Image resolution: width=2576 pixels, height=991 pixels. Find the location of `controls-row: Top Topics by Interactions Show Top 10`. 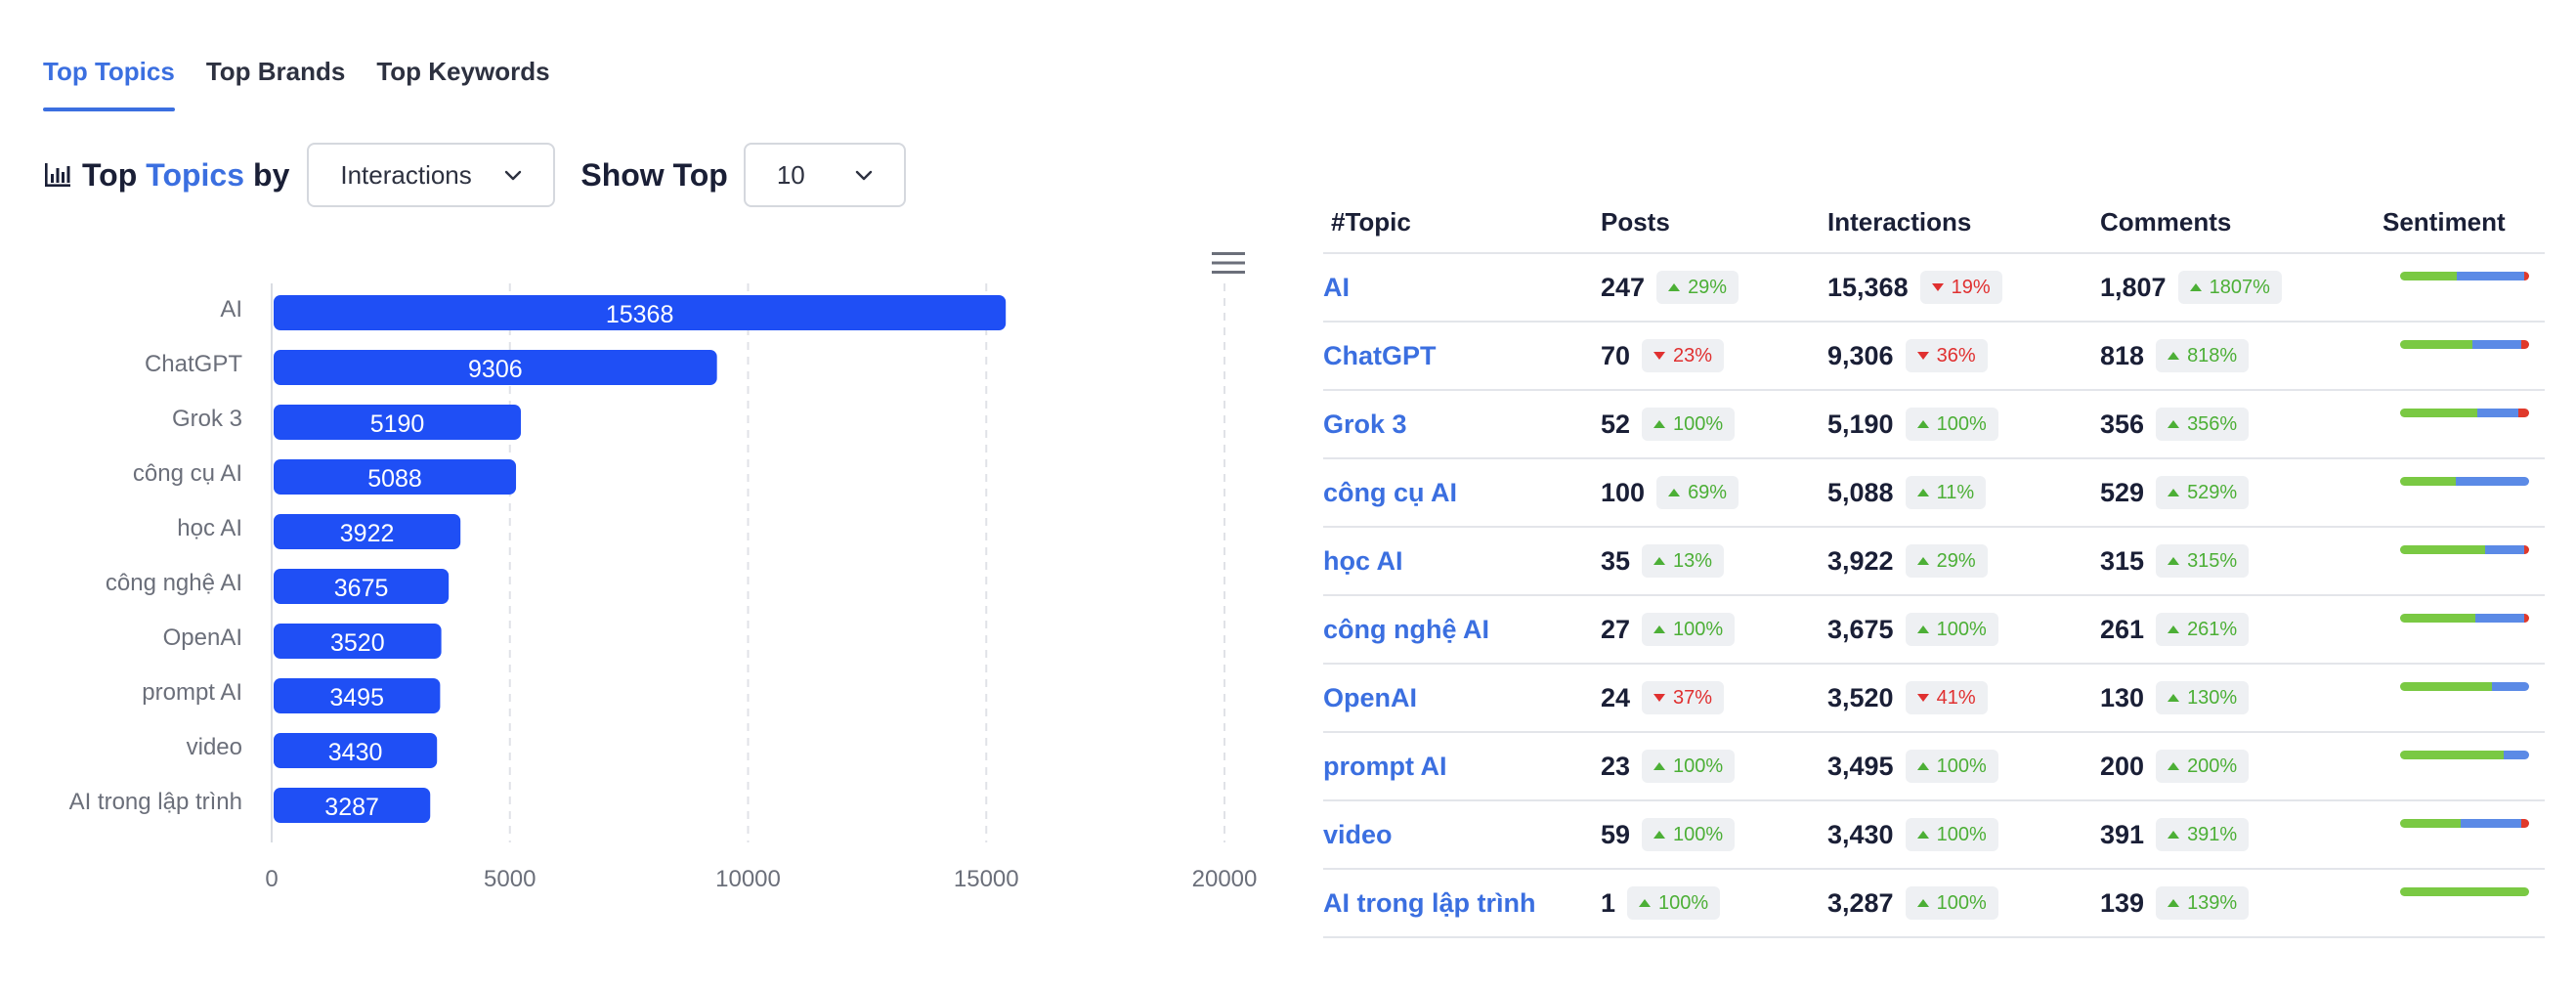

controls-row: Top Topics by Interactions Show Top 10 is located at coordinates (475, 175).